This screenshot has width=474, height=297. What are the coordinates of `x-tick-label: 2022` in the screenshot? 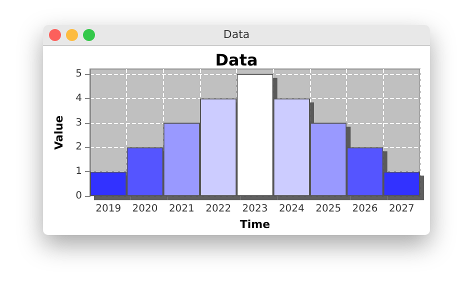 It's located at (219, 209).